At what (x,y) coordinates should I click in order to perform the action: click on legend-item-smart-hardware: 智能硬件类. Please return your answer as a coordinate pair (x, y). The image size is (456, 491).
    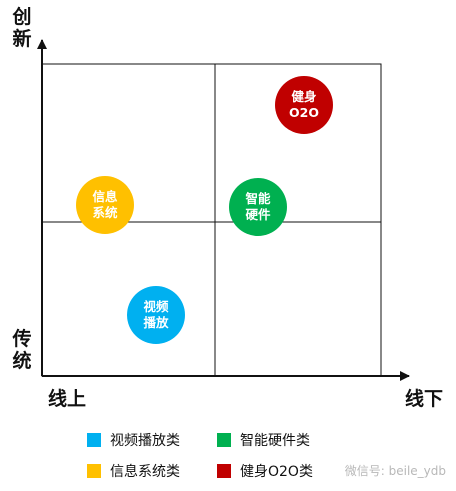
    Looking at the image, I should click on (263, 440).